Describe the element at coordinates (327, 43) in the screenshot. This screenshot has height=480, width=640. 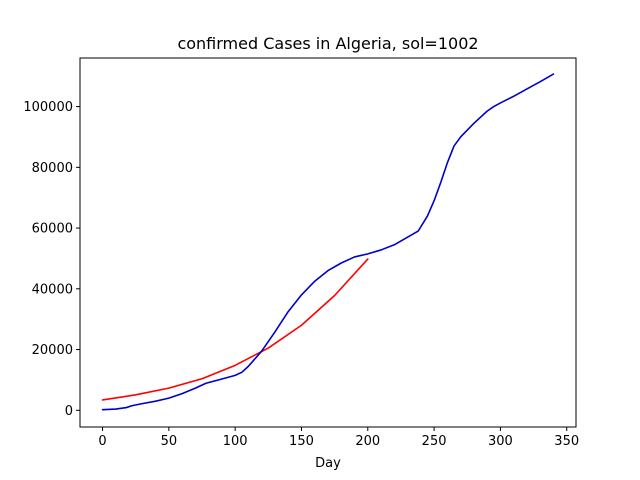
I see `chart-title: confirmed Cases in Algeria, sol=1002` at that location.